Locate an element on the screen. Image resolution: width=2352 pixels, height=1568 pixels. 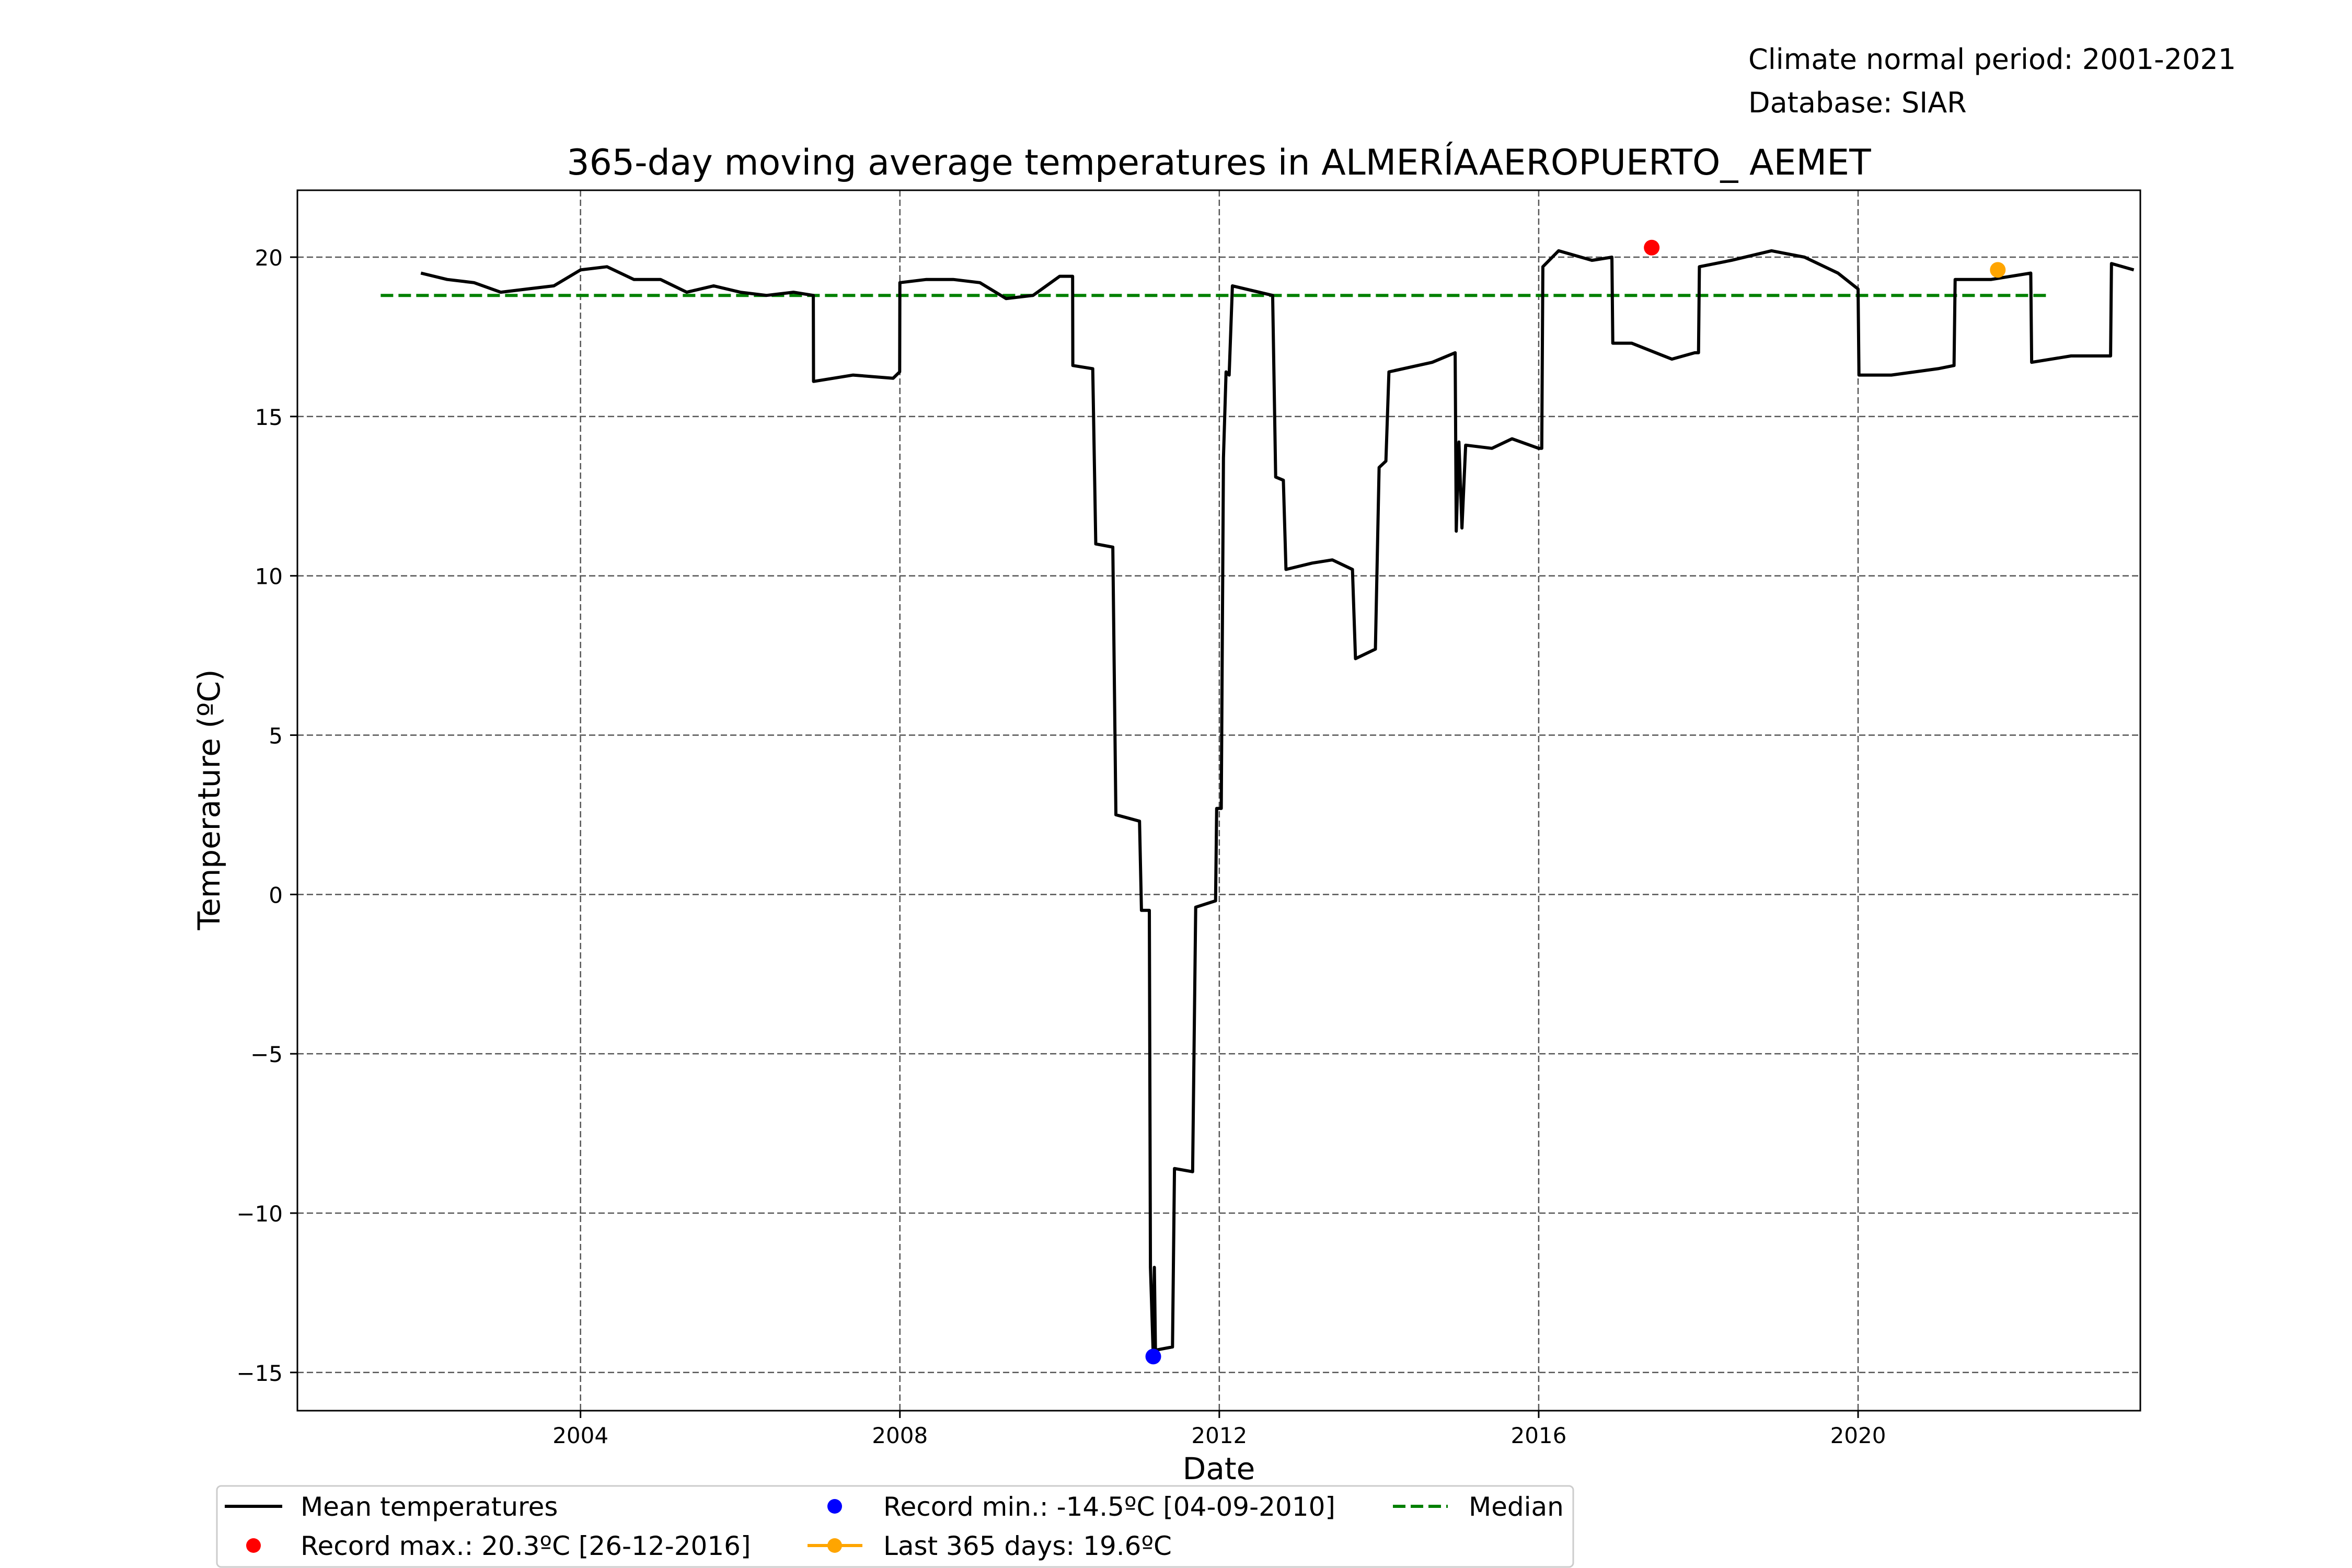
x-axis-label: Date is located at coordinates (1219, 1468).